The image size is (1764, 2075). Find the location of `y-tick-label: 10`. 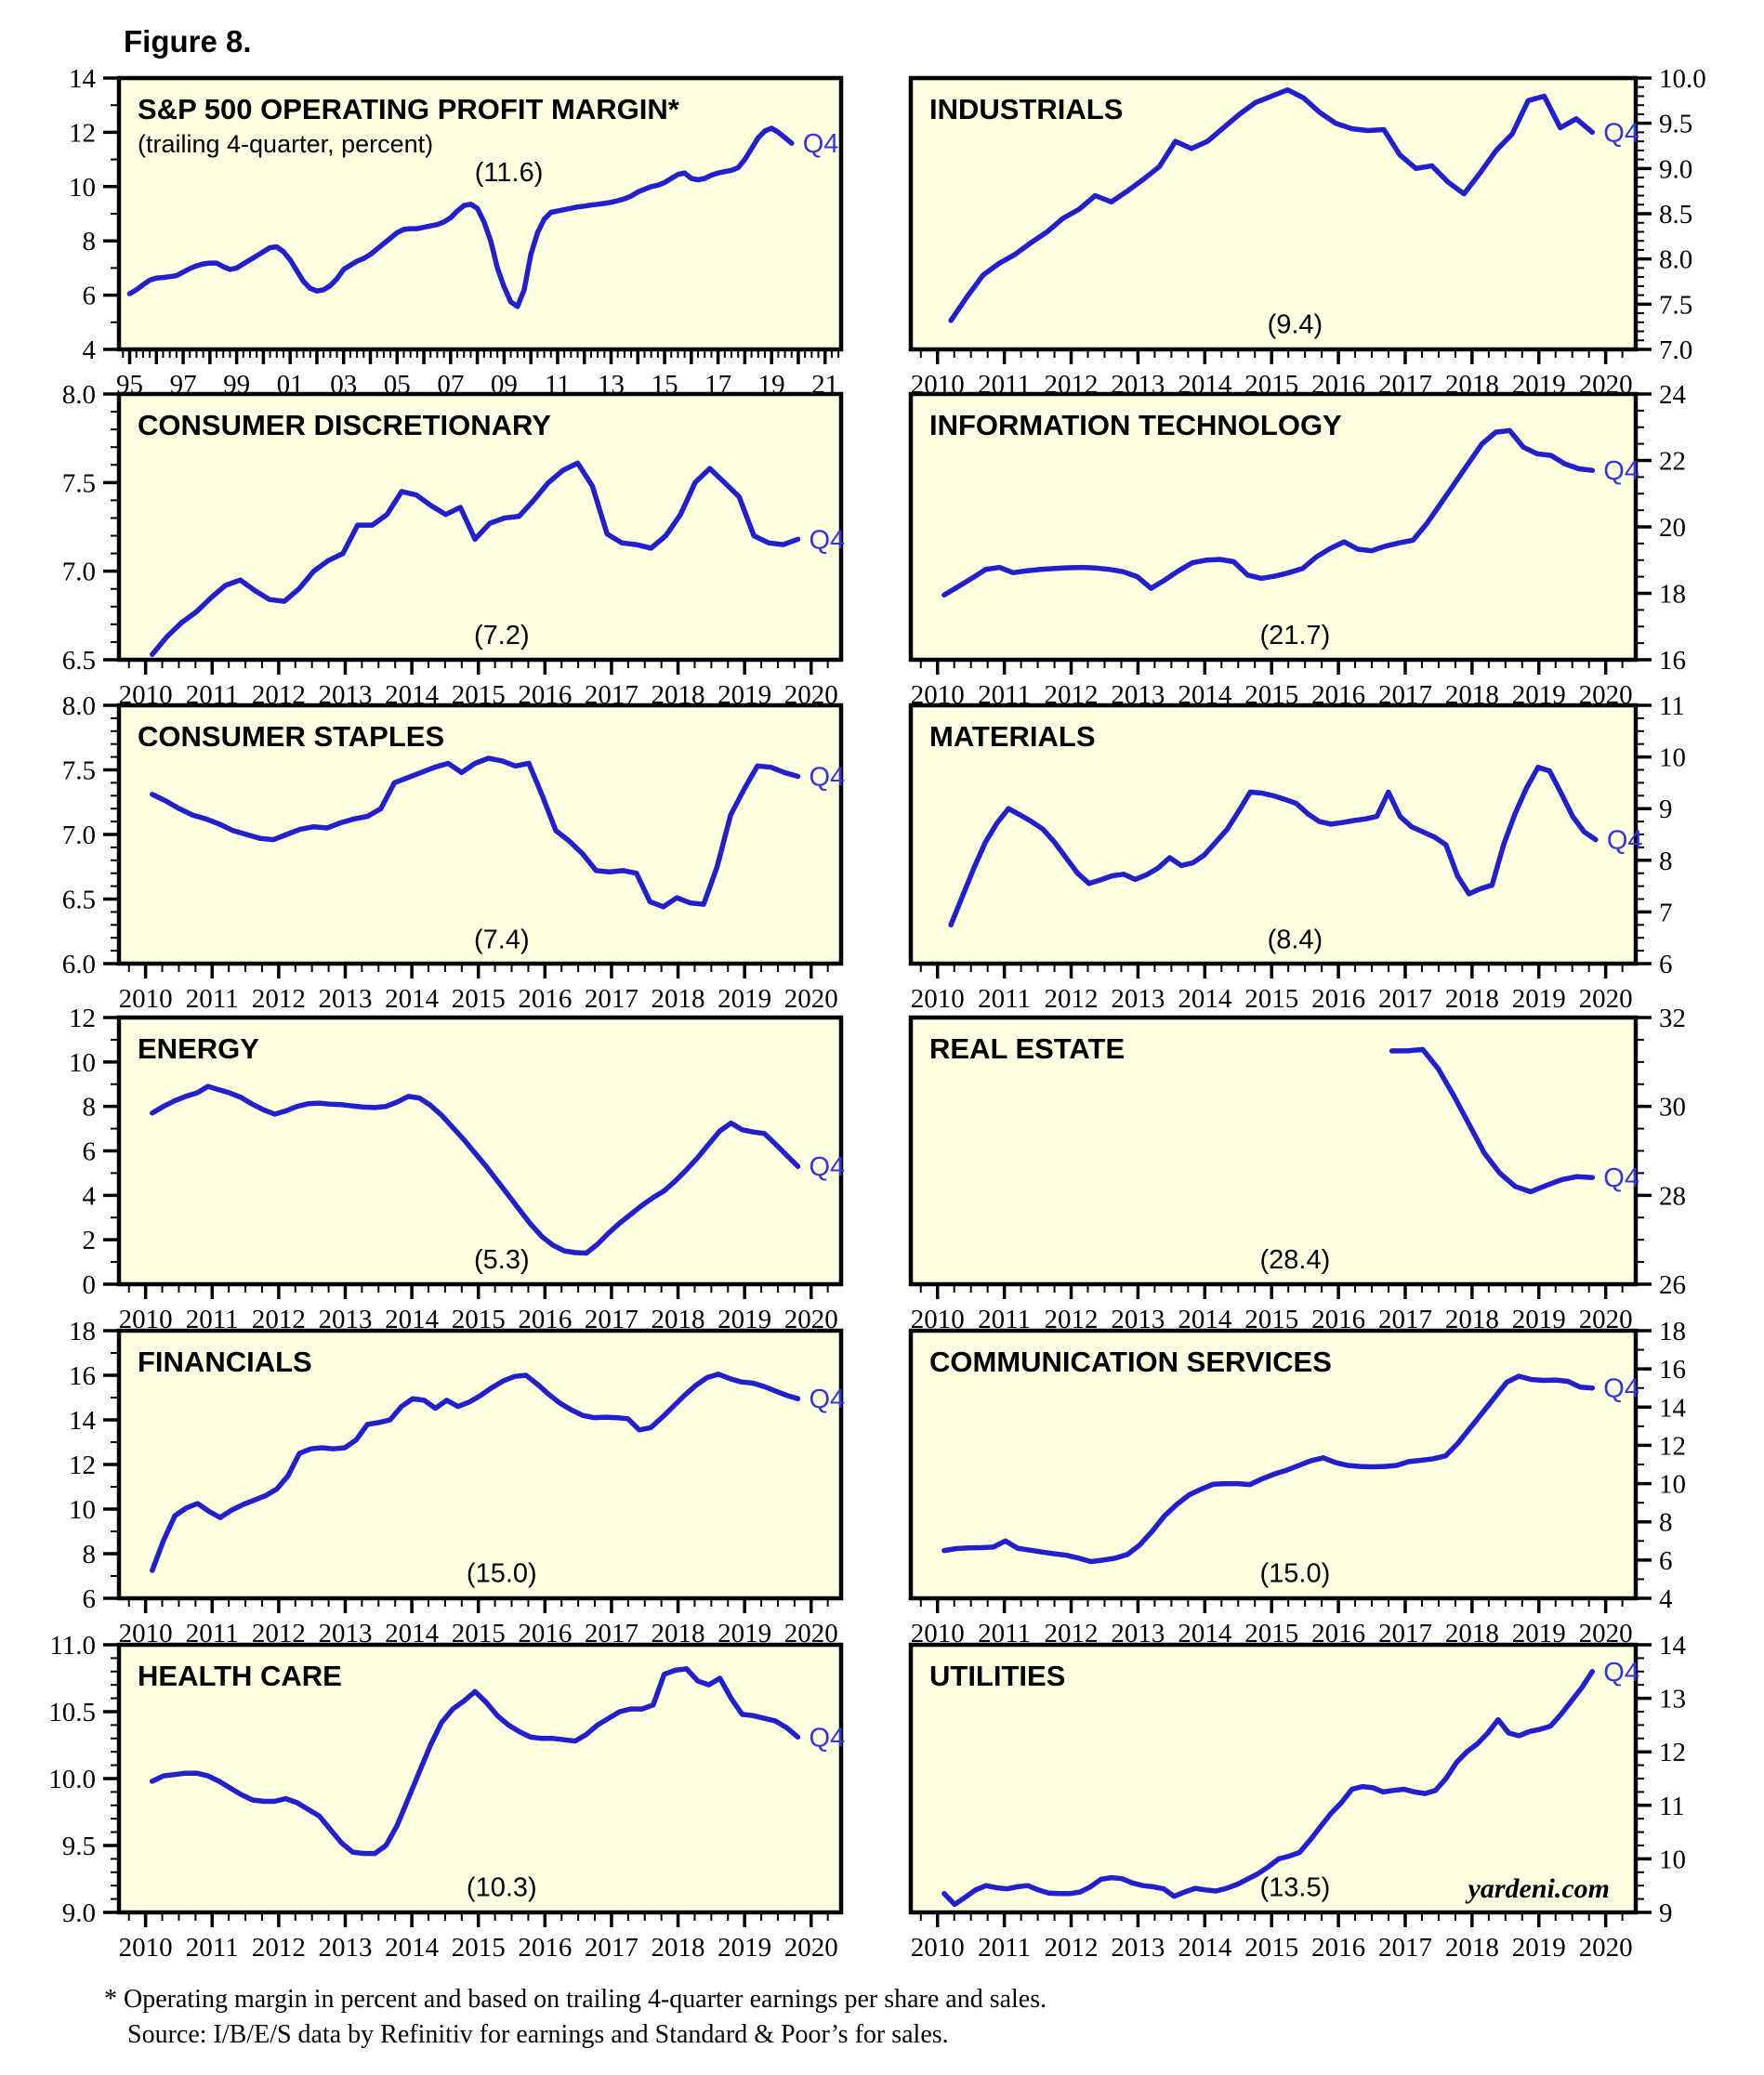

y-tick-label: 10 is located at coordinates (83, 1510).